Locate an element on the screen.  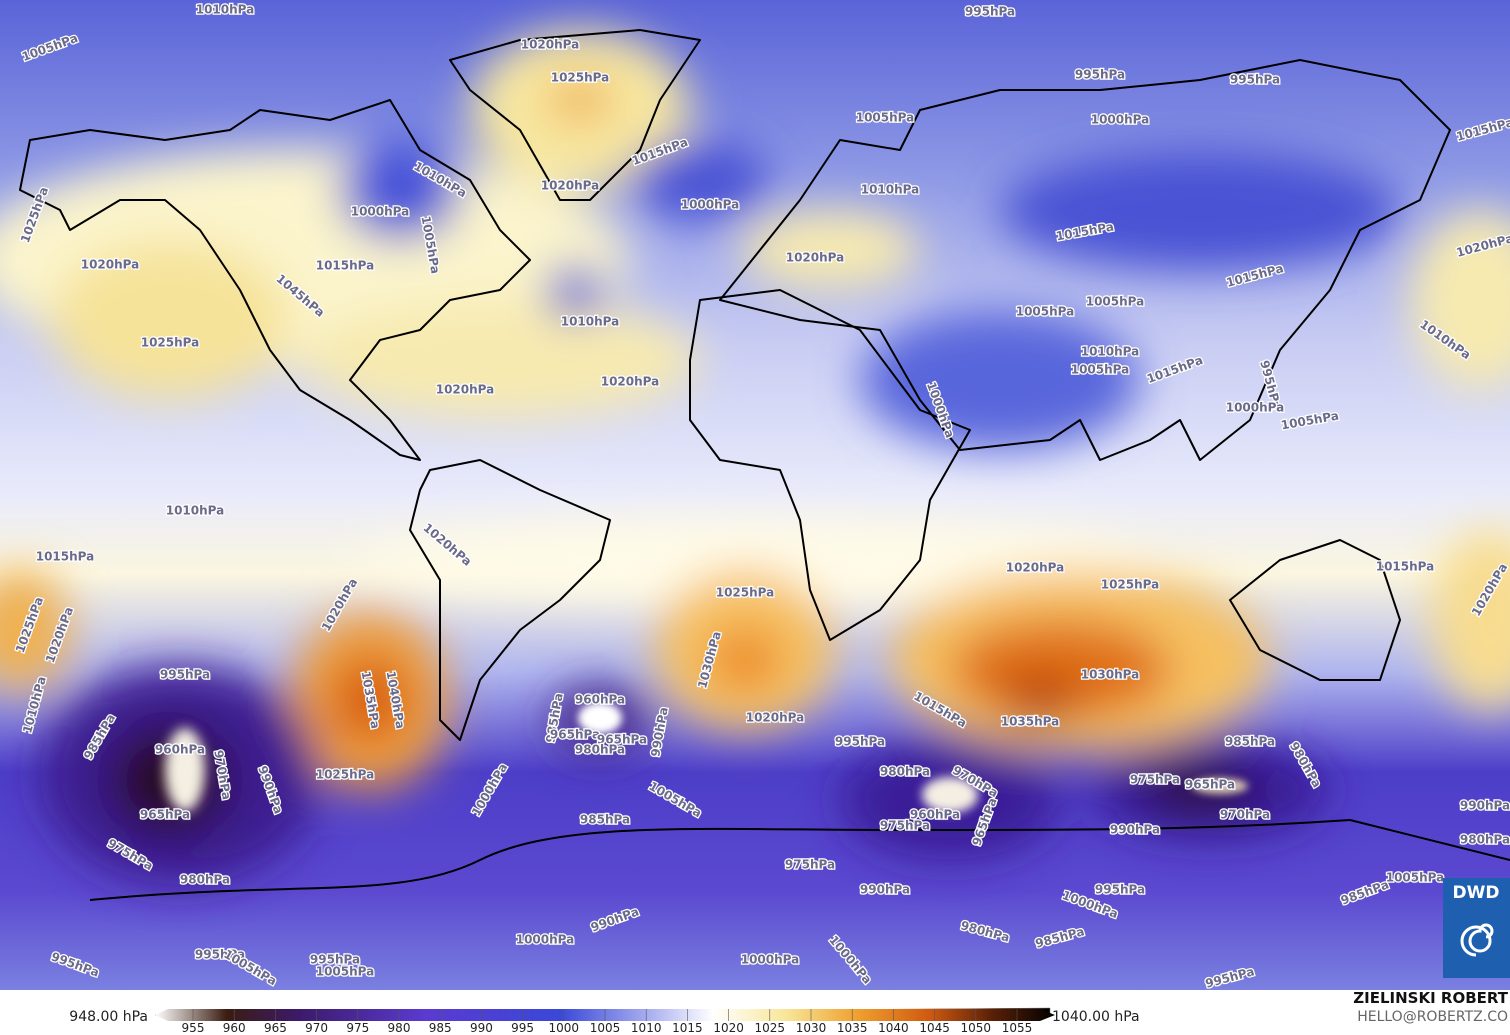
colorbar-tick-label: 1010 is located at coordinates (646, 1028).